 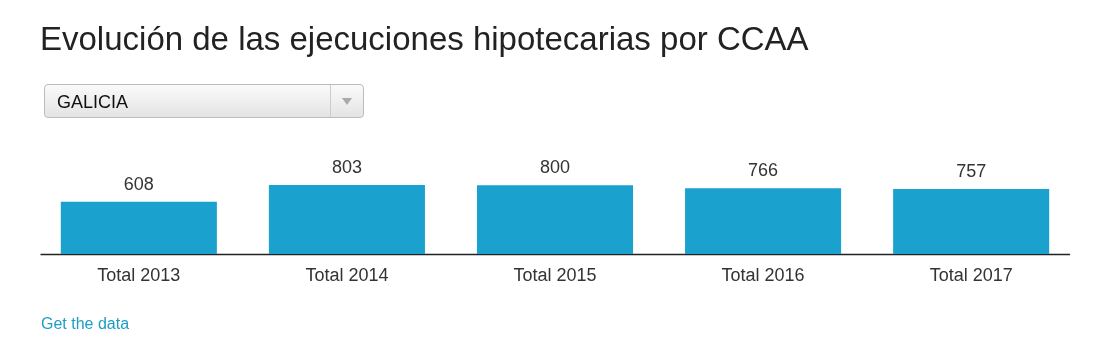 What do you see at coordinates (138, 183) in the screenshot?
I see `data-label: 608` at bounding box center [138, 183].